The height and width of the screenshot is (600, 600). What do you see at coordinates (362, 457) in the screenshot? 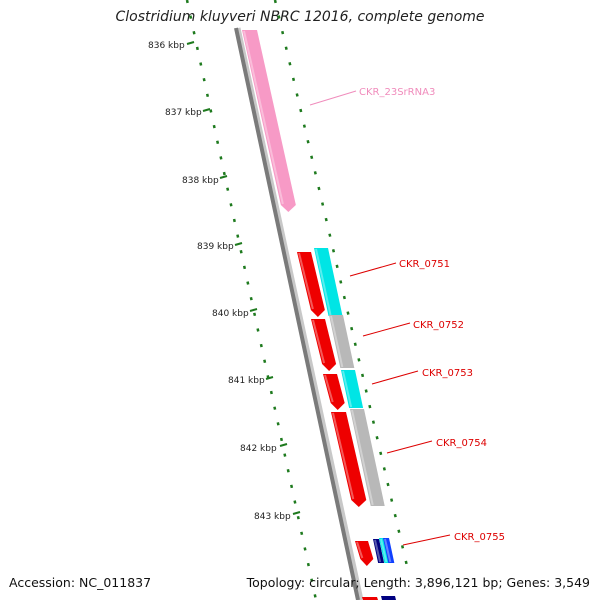
I see `cog-ckr-0754-highlight` at bounding box center [362, 457].